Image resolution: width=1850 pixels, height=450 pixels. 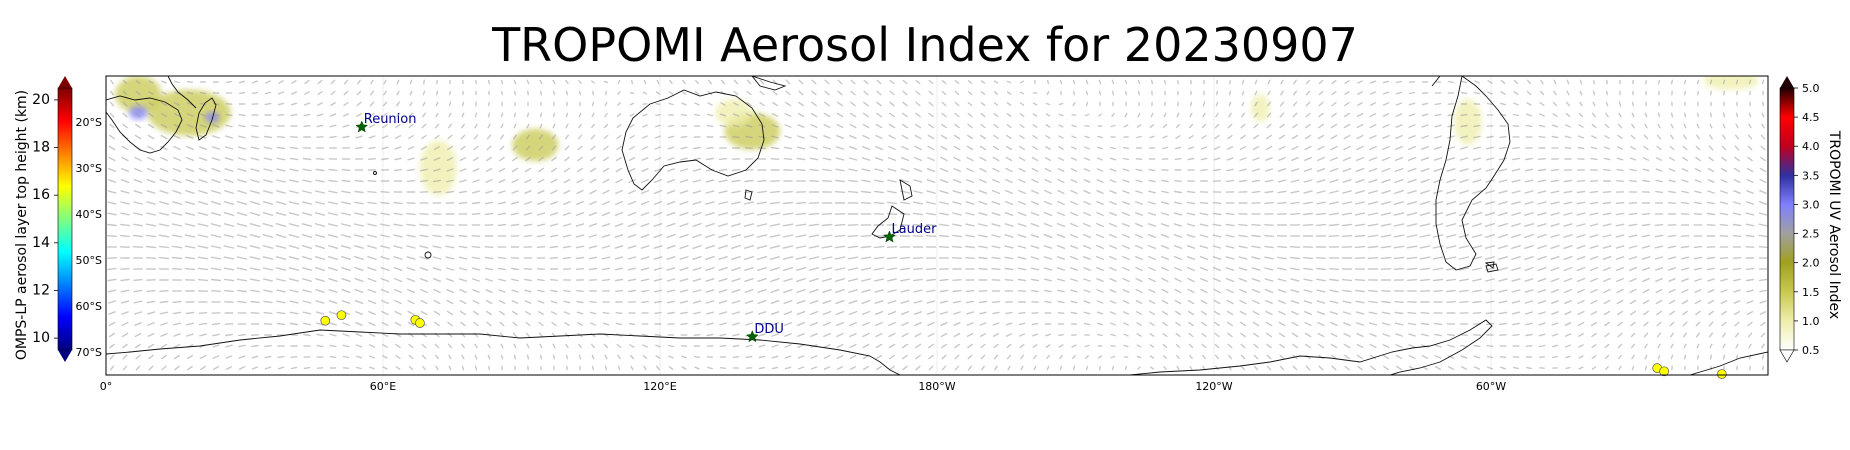 I want to click on coastline-new-guinea, so click(x=769, y=83).